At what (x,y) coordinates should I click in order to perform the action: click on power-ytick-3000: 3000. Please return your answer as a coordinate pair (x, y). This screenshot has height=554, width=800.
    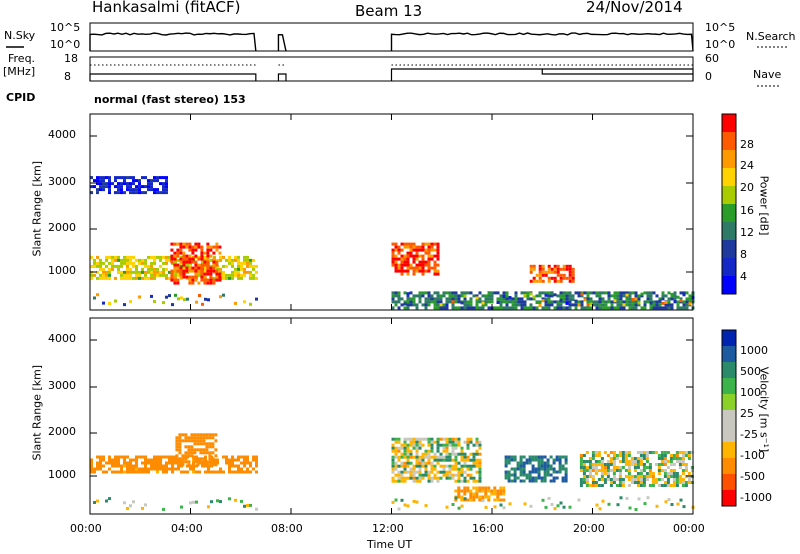
    Looking at the image, I should click on (62, 181).